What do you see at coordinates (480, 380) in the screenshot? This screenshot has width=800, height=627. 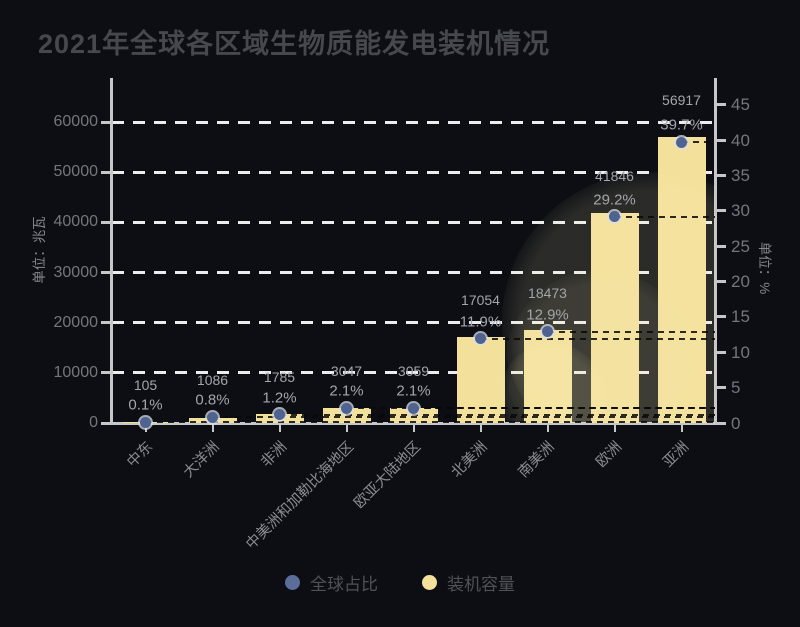 I see `bar-北美洲` at bounding box center [480, 380].